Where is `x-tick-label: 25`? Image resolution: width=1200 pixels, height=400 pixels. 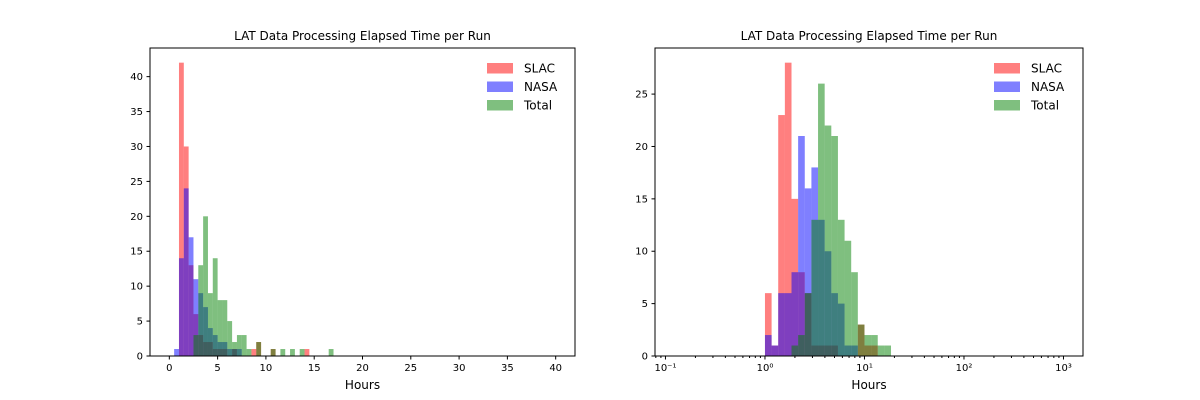
x-tick-label: 25 is located at coordinates (410, 368).